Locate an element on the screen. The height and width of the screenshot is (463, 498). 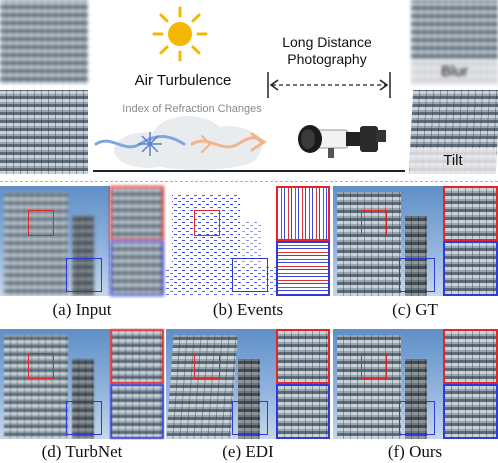
edi-image is located at coordinates (221, 384).